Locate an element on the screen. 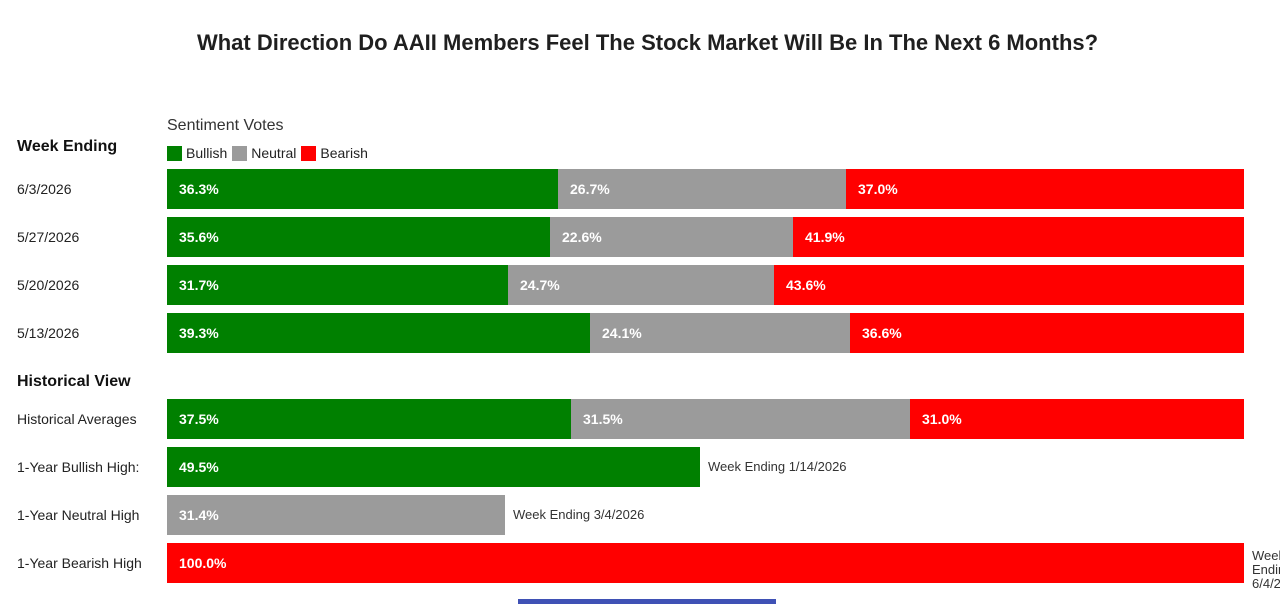 The width and height of the screenshot is (1280, 604). section-week-ending: Week Ending is located at coordinates (67, 146).